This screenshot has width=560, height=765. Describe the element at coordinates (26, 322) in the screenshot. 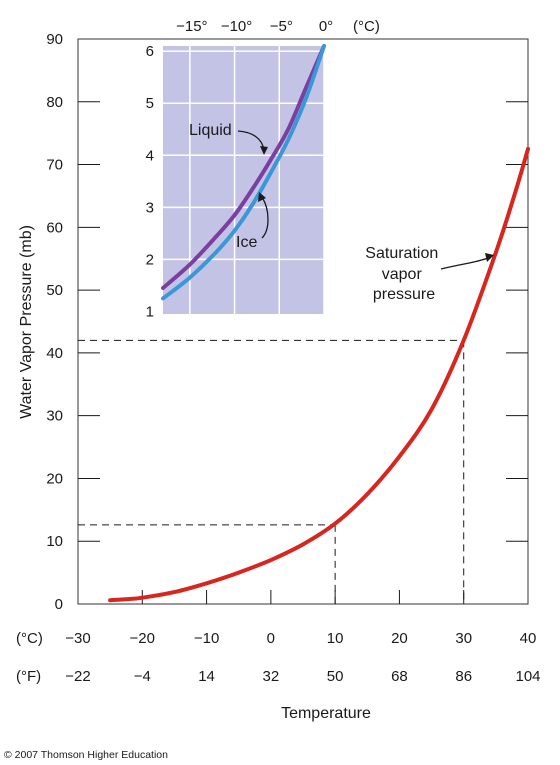

I see `y-axis-label: Water Vapor Pressure (mb)` at that location.